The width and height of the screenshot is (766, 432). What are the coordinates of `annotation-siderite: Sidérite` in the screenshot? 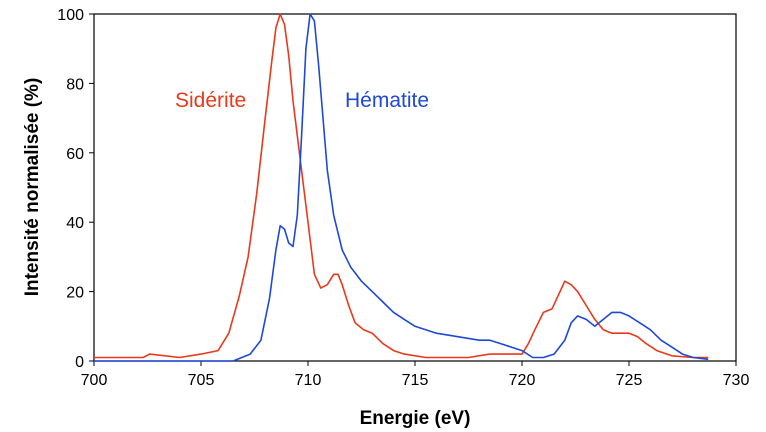 It's located at (210, 100).